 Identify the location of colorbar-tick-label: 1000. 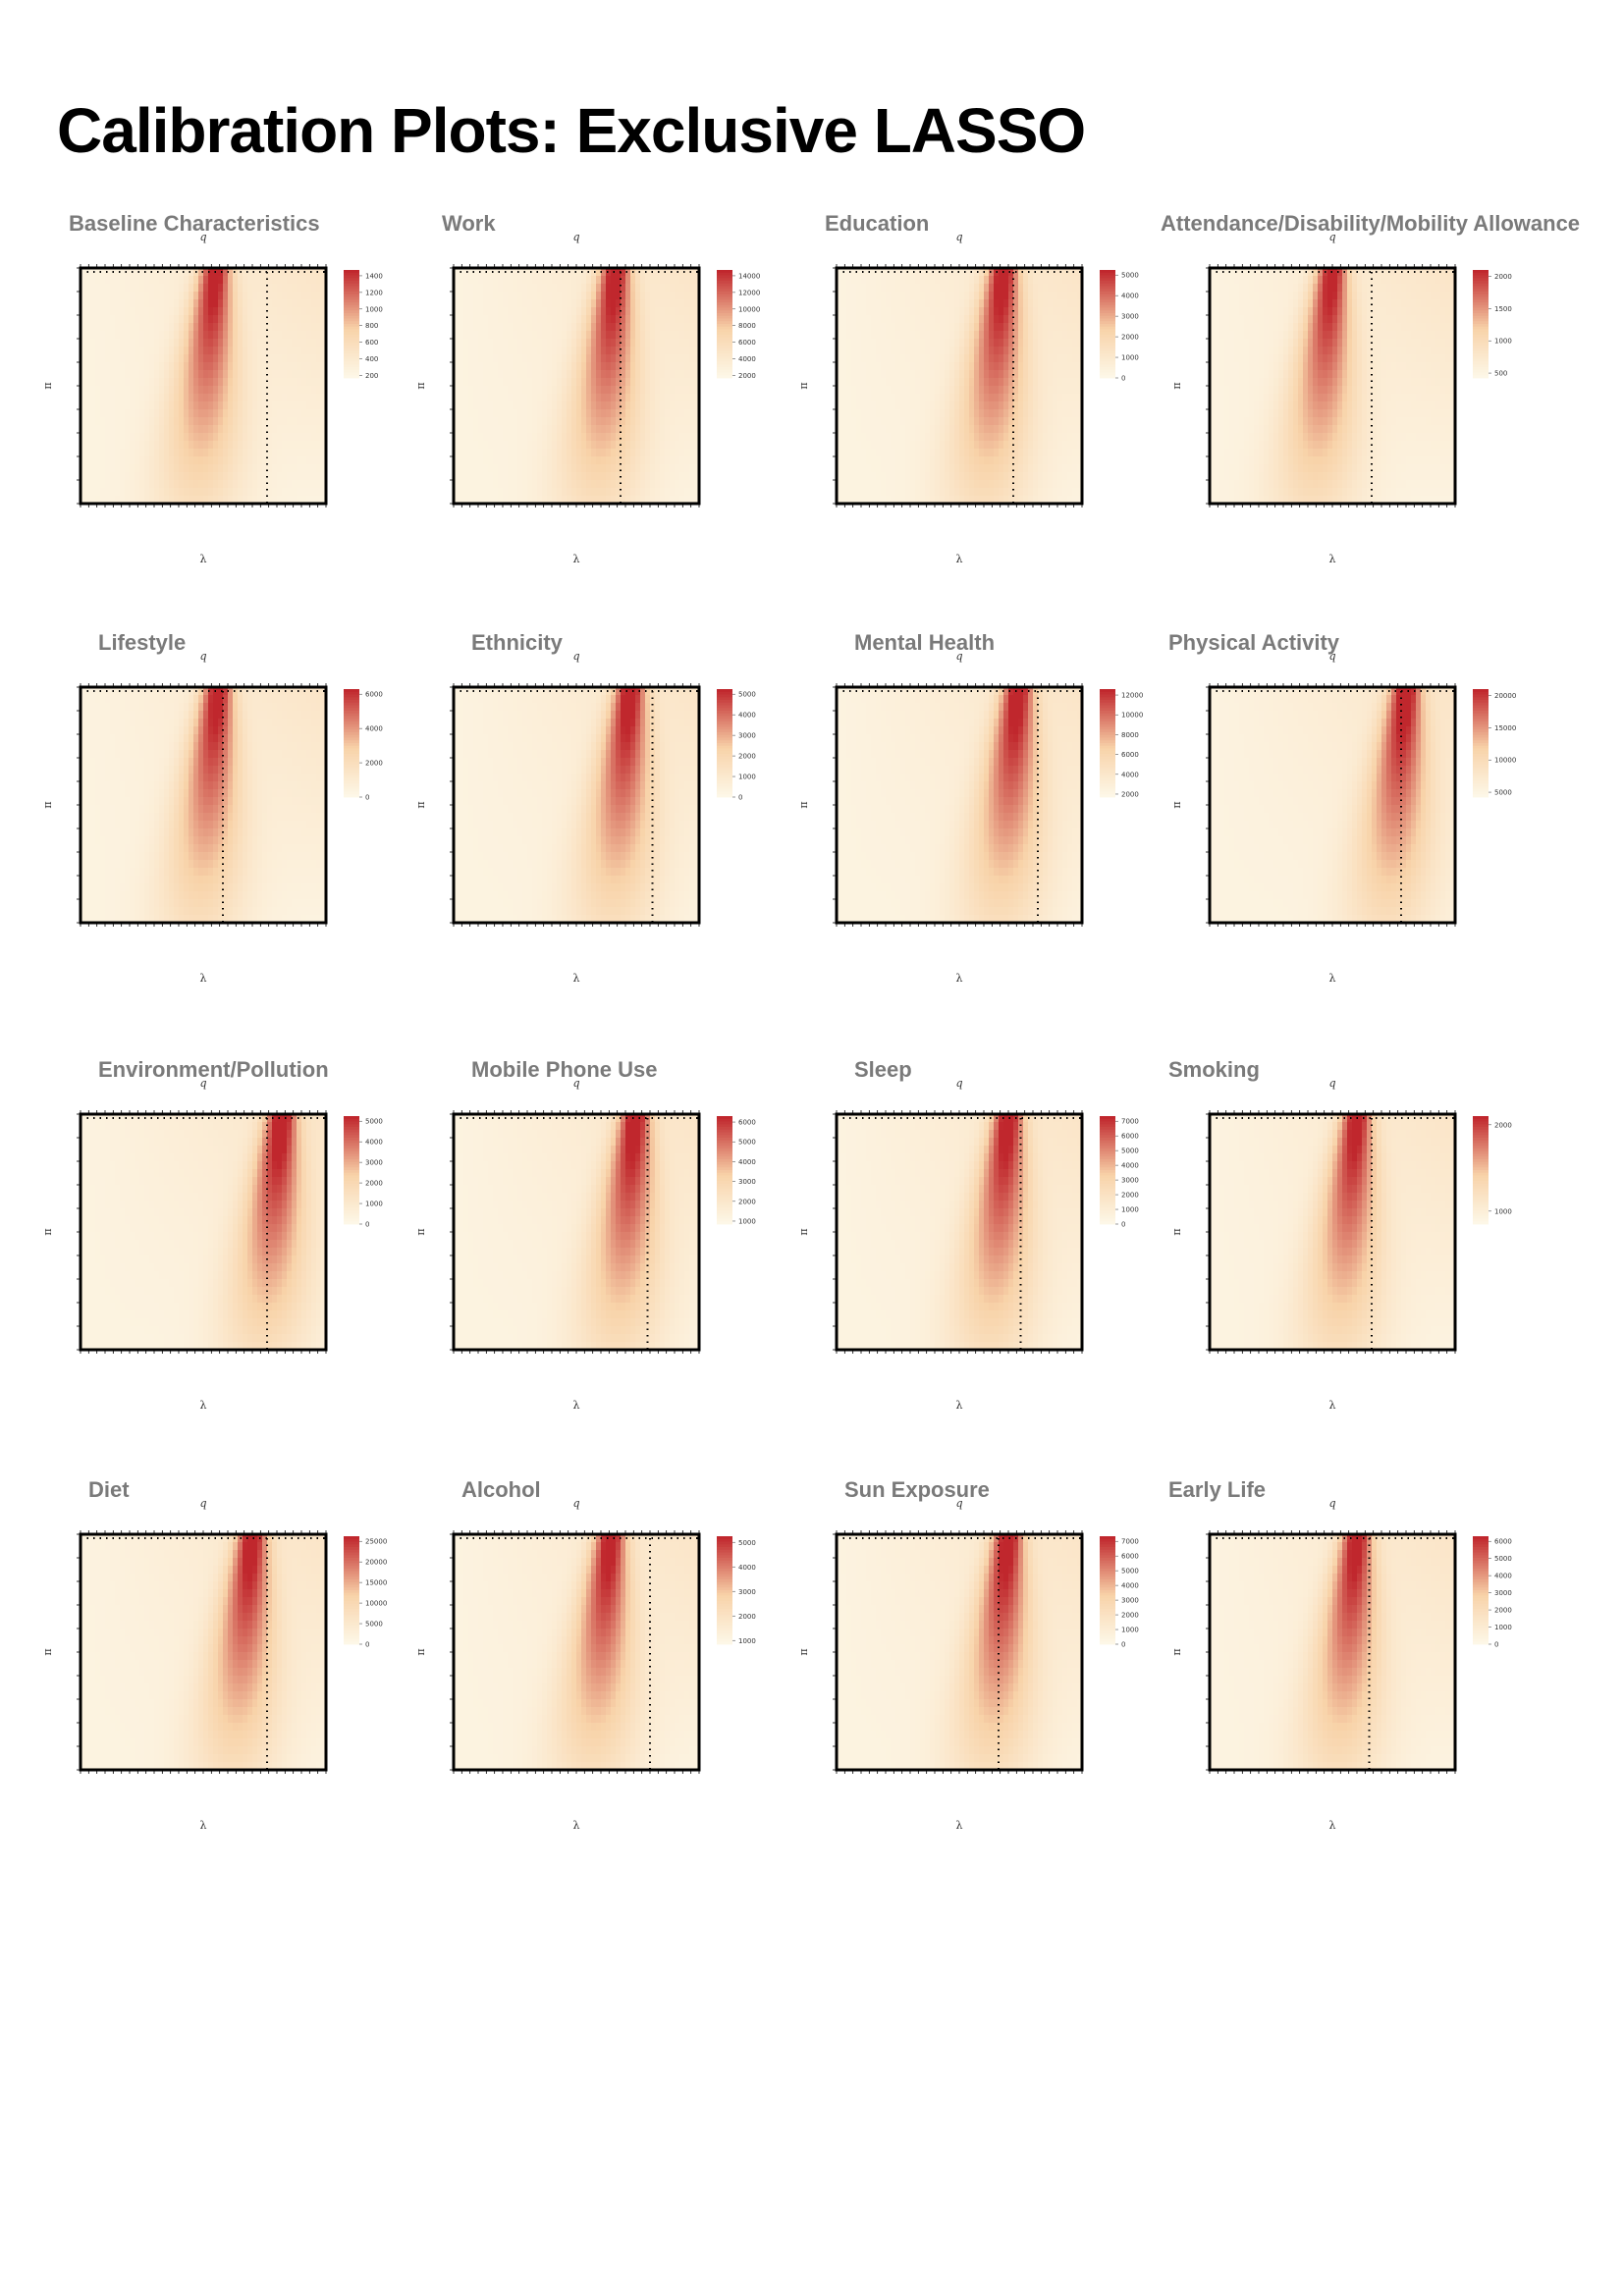
(1130, 358).